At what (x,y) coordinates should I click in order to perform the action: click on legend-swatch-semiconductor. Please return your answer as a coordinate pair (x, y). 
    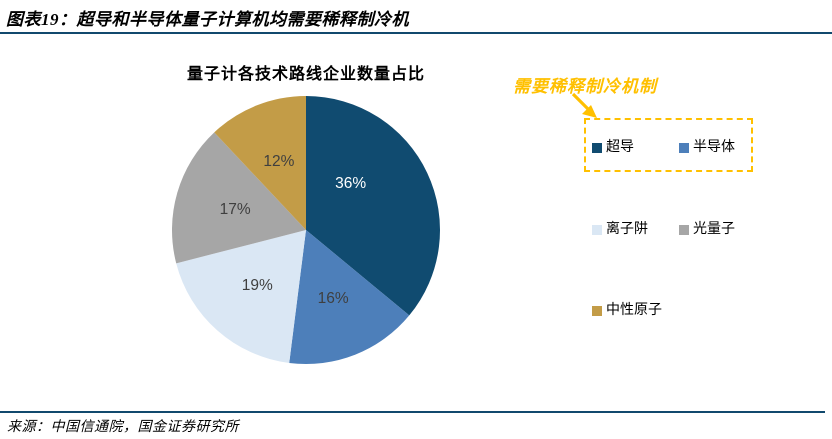
    Looking at the image, I should click on (684, 148).